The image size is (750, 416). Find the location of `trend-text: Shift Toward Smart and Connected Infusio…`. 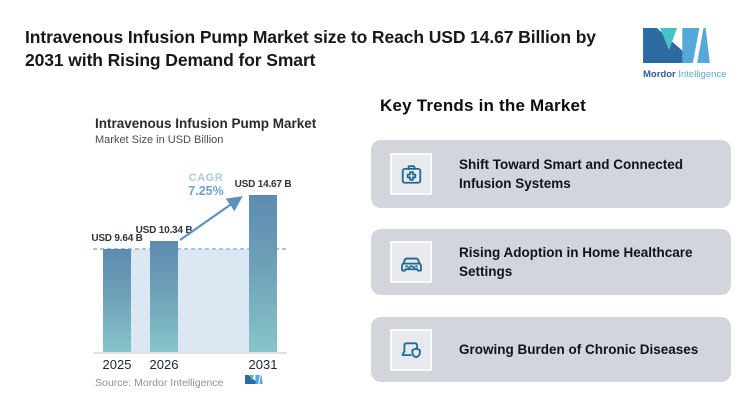

trend-text: Shift Toward Smart and Connected Infusio… is located at coordinates (571, 174).